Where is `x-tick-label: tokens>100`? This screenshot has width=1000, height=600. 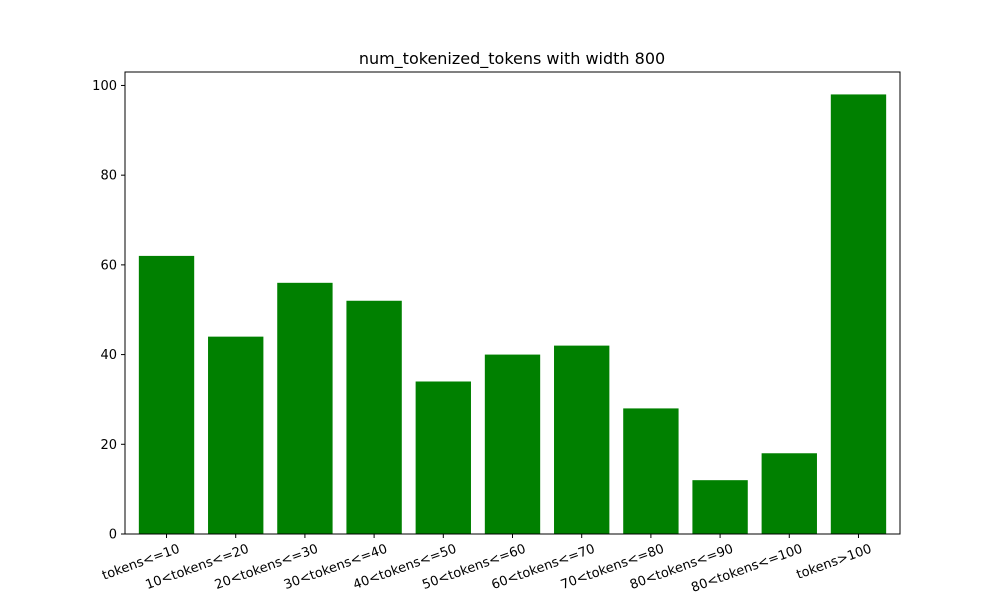
x-tick-label: tokens>100 is located at coordinates (834, 562).